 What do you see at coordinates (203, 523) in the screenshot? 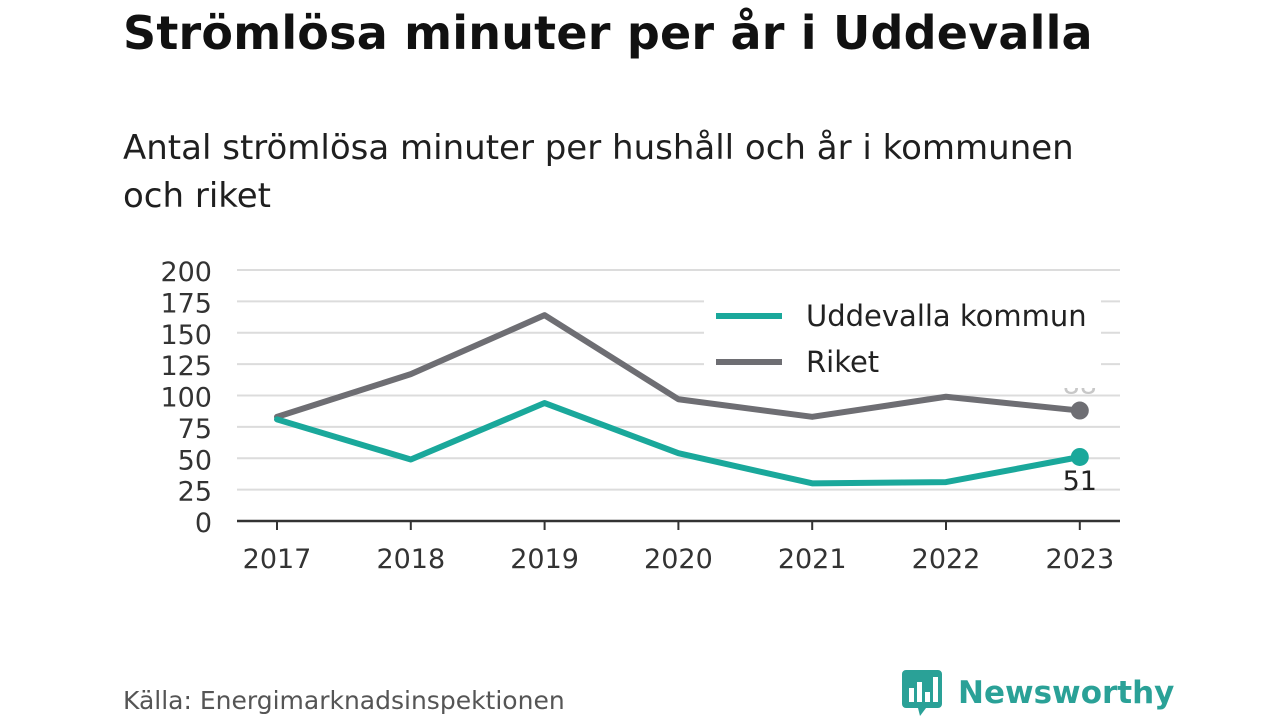
I see `y-tick-label: 0` at bounding box center [203, 523].